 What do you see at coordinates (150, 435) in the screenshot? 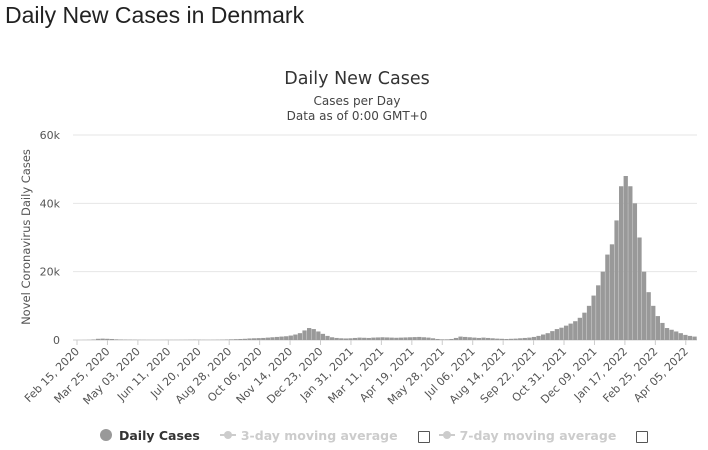
I see `legend-item-daily-cases: Daily Cases` at bounding box center [150, 435].